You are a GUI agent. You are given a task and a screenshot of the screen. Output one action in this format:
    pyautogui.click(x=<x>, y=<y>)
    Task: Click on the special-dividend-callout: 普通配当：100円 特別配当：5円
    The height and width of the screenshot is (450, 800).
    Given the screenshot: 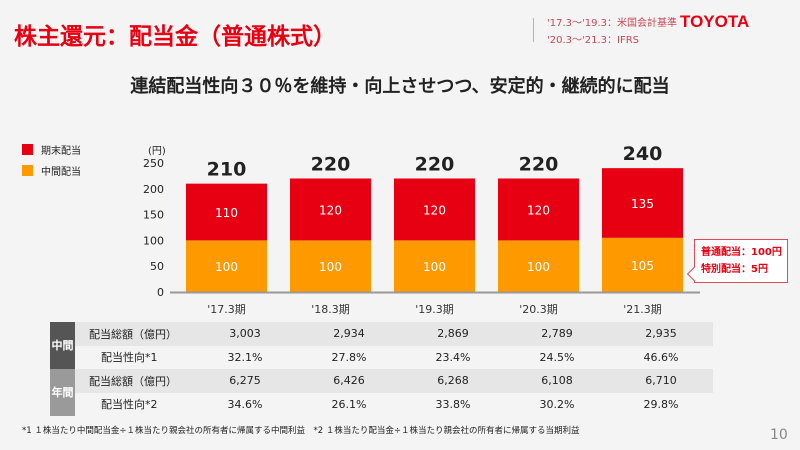 What is the action you would take?
    pyautogui.click(x=741, y=261)
    